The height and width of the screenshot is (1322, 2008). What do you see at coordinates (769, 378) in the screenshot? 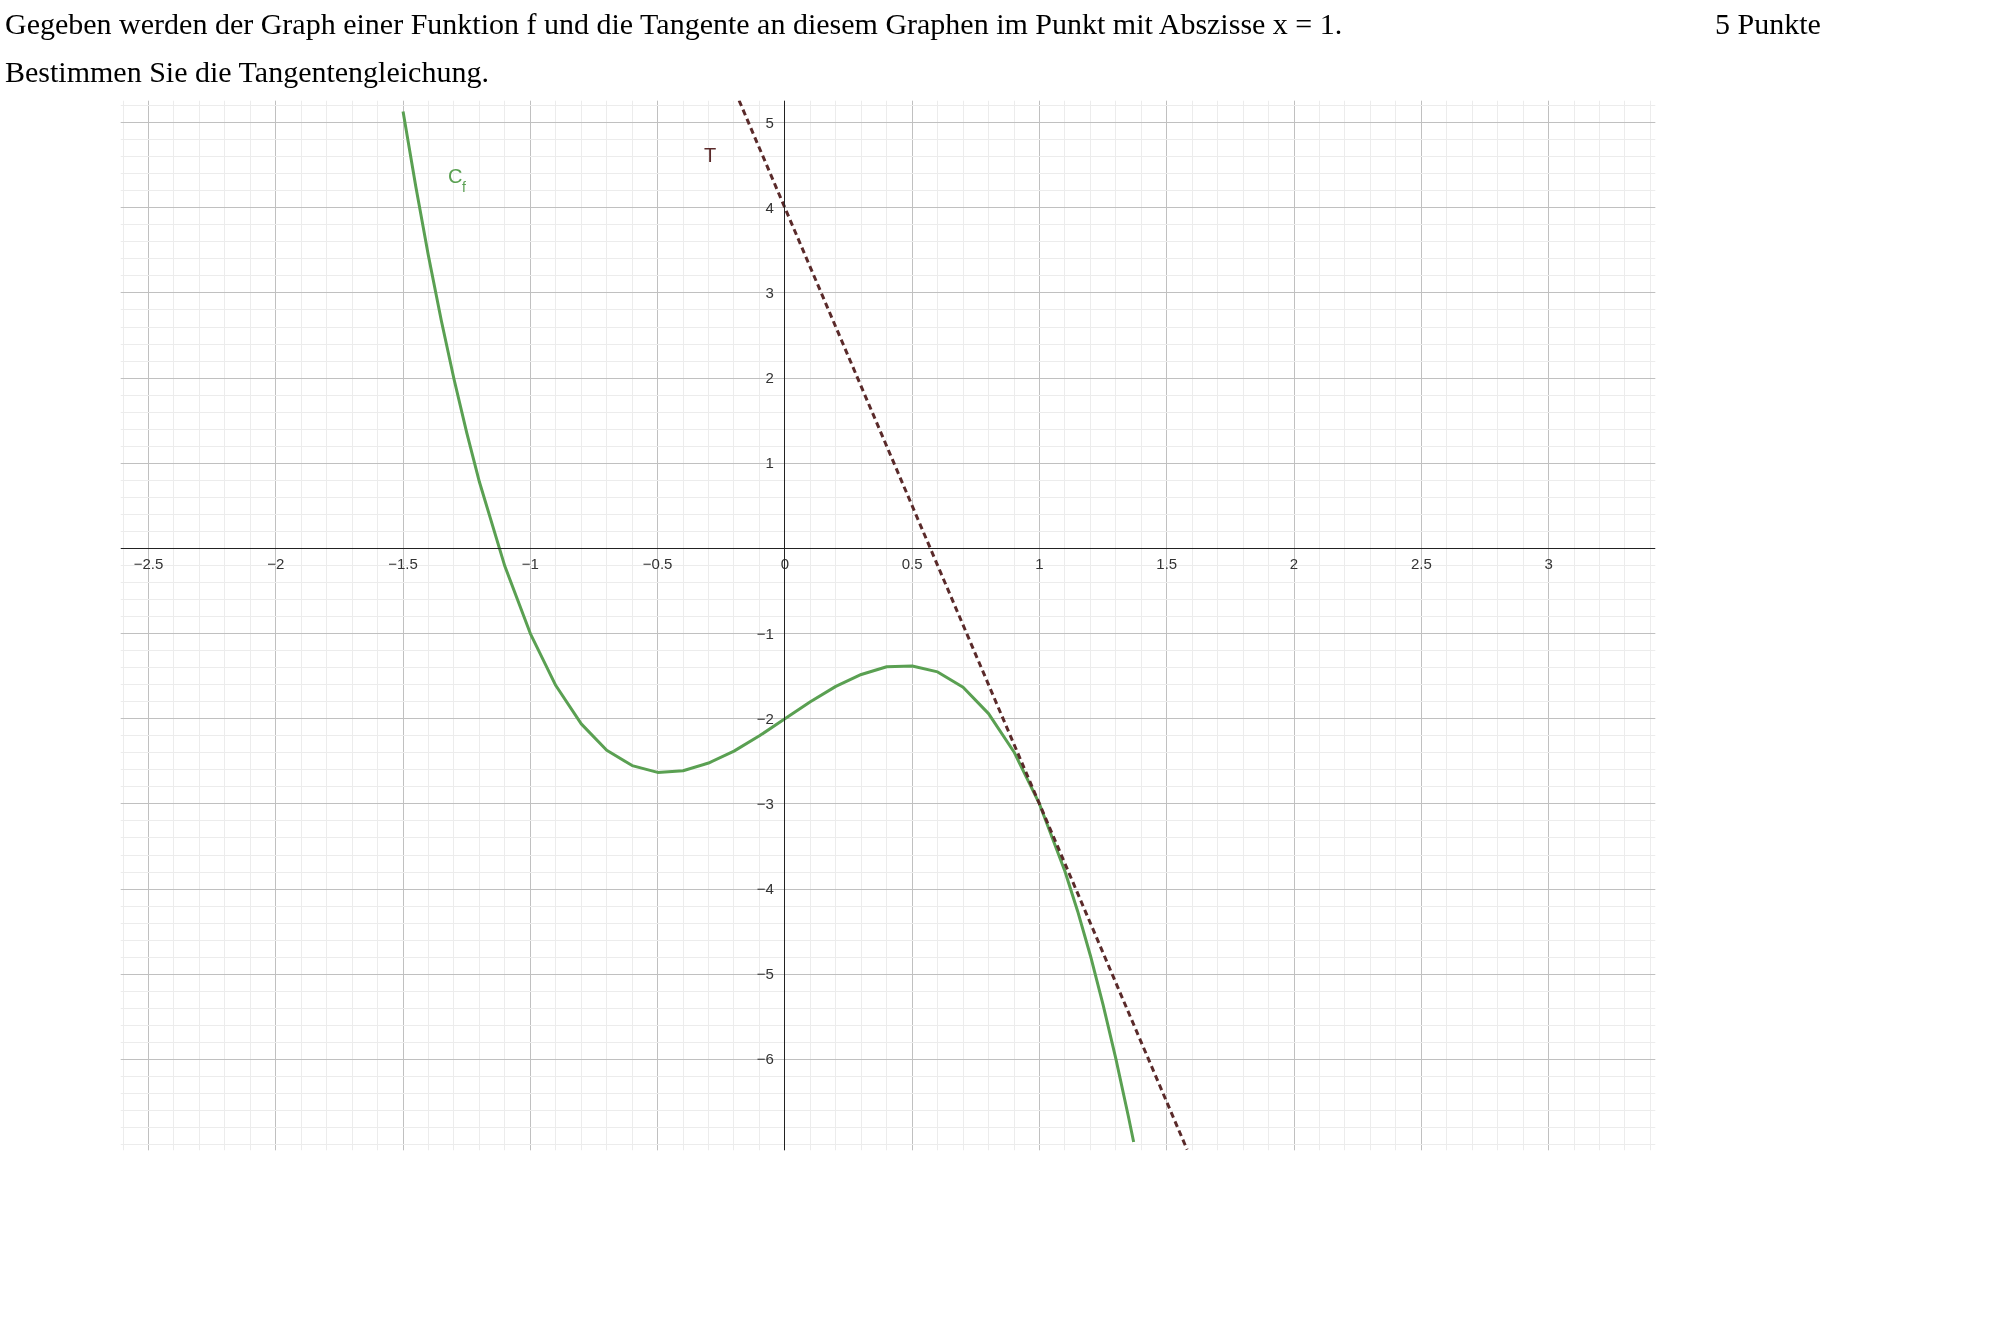
I see `y-tick-label: 2` at bounding box center [769, 378].